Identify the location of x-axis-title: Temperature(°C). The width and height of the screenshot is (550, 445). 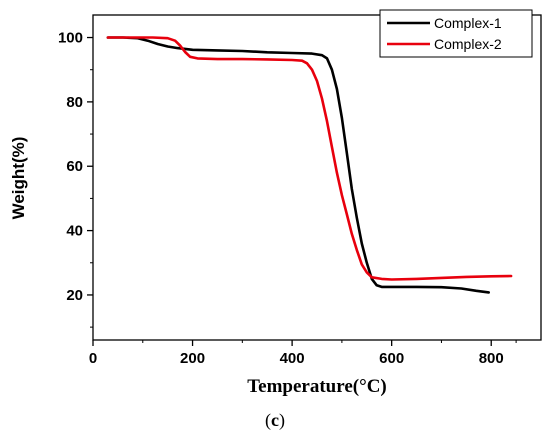
(317, 386).